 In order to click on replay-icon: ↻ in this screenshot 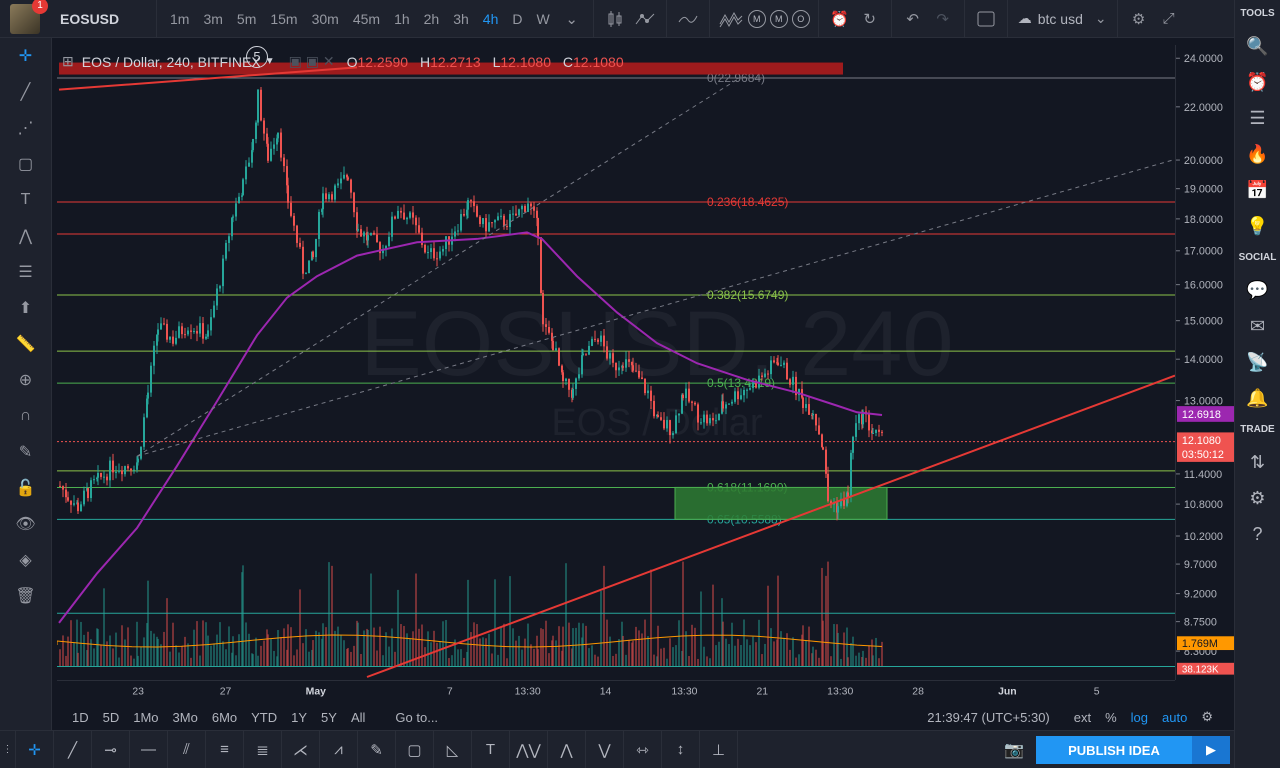, I will do `click(869, 19)`.